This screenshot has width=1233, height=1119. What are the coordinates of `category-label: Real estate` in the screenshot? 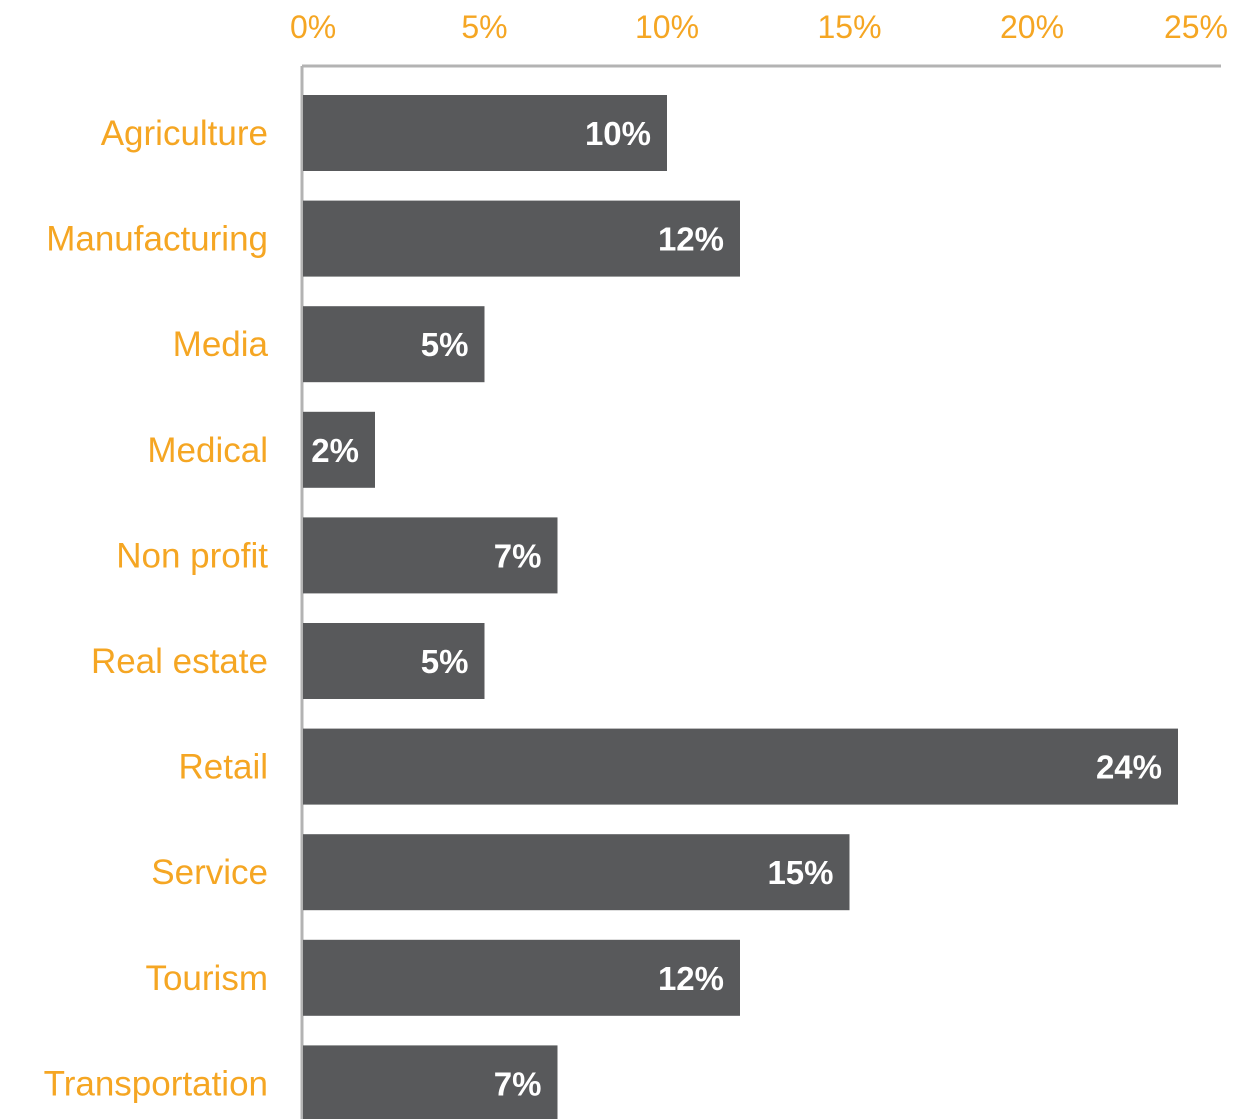 It's located at (179, 661).